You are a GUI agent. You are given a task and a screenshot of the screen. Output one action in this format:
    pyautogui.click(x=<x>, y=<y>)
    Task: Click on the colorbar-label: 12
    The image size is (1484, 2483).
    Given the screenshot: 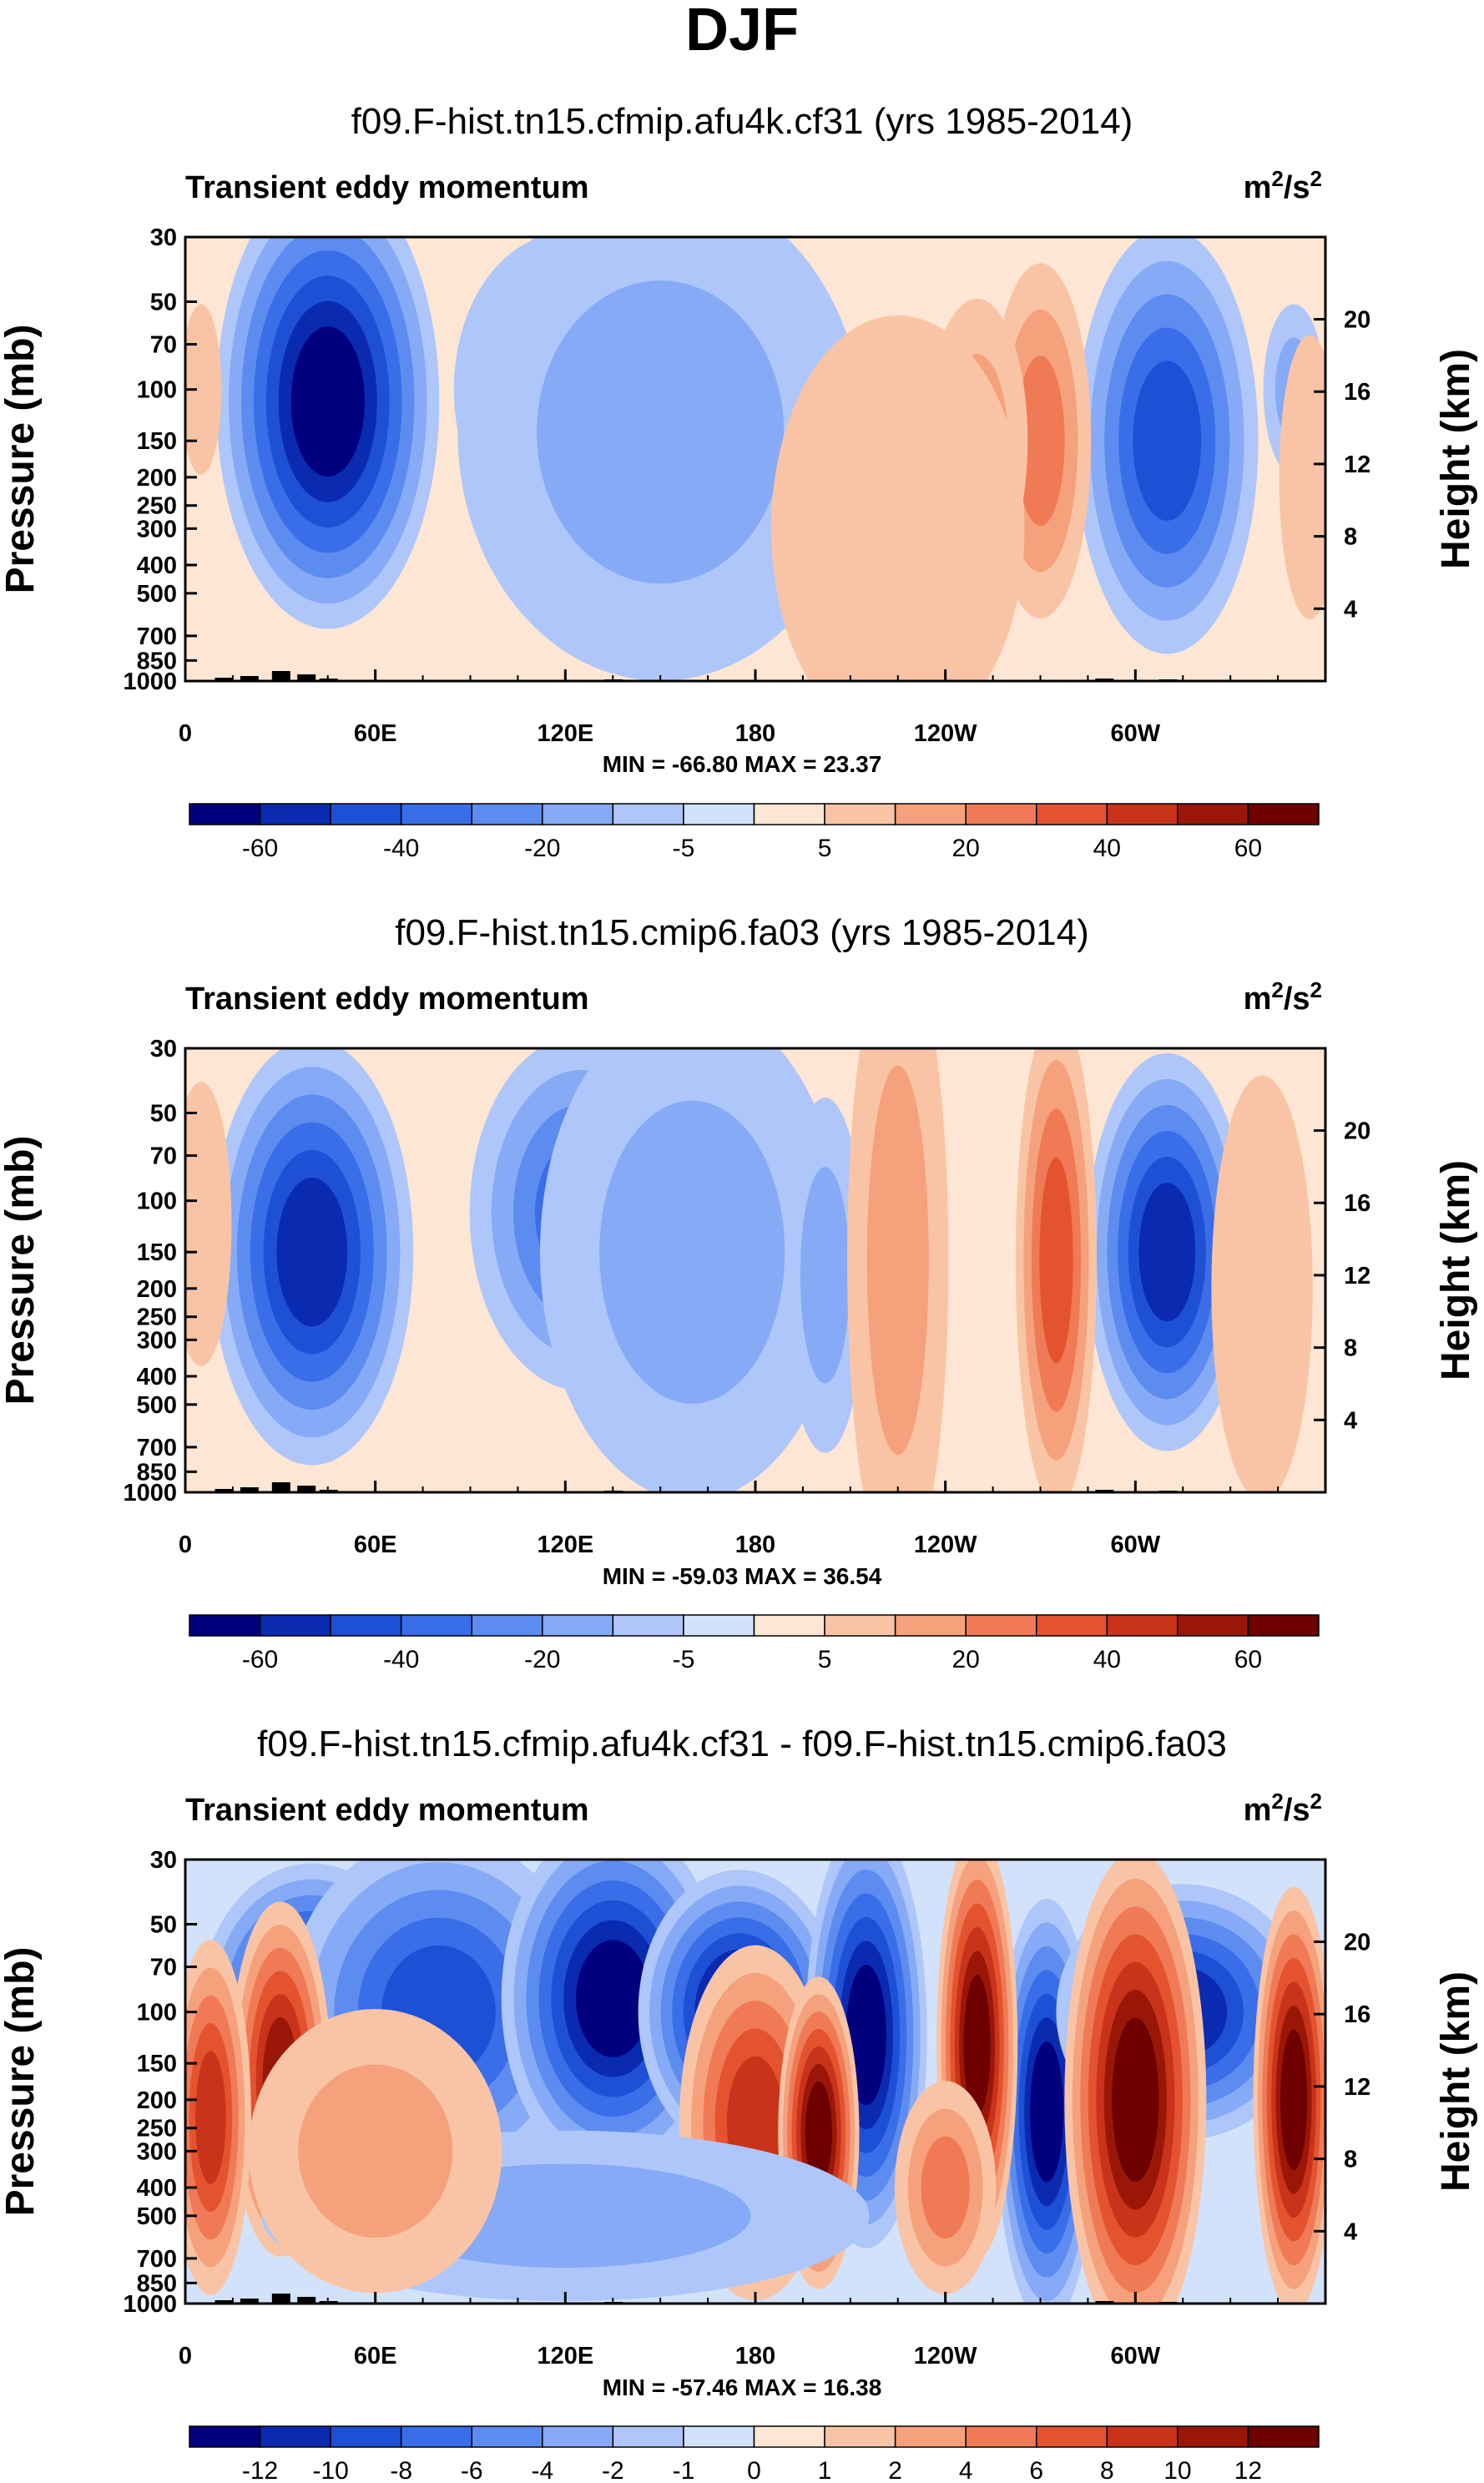 What is the action you would take?
    pyautogui.click(x=1248, y=2470)
    